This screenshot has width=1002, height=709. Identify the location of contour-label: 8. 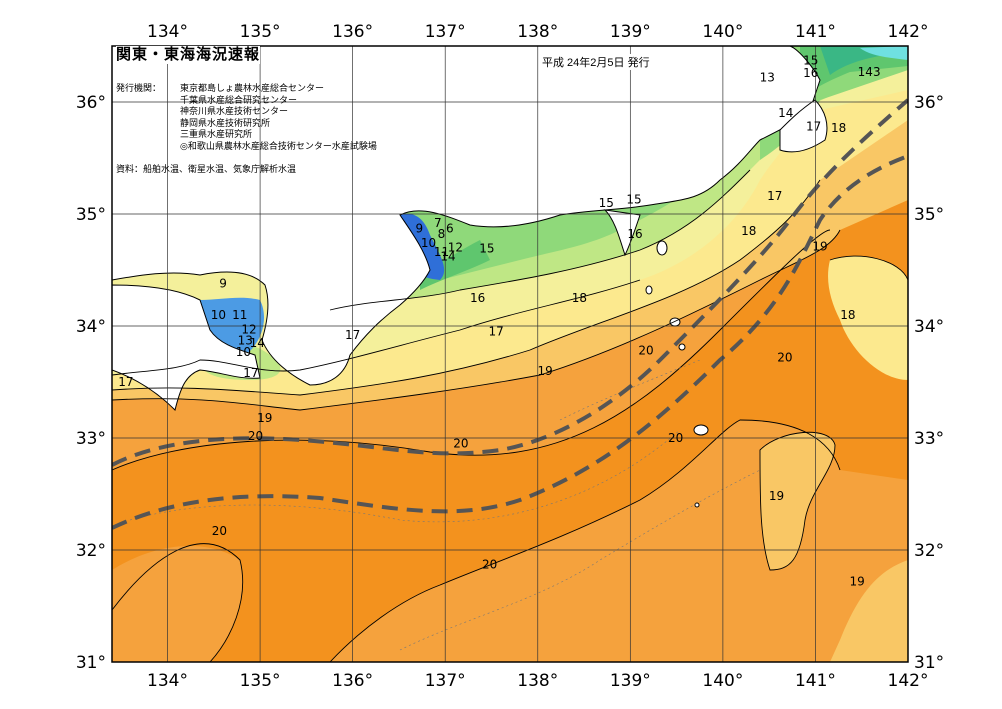
(442, 234).